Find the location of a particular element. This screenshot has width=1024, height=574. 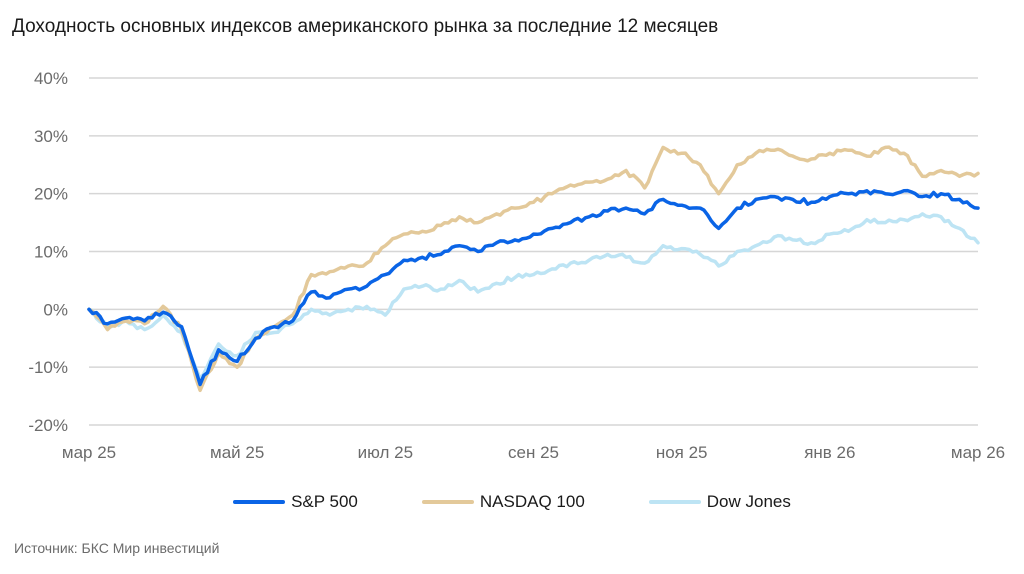

legend-swatch-nasdaq100 is located at coordinates (447, 502).